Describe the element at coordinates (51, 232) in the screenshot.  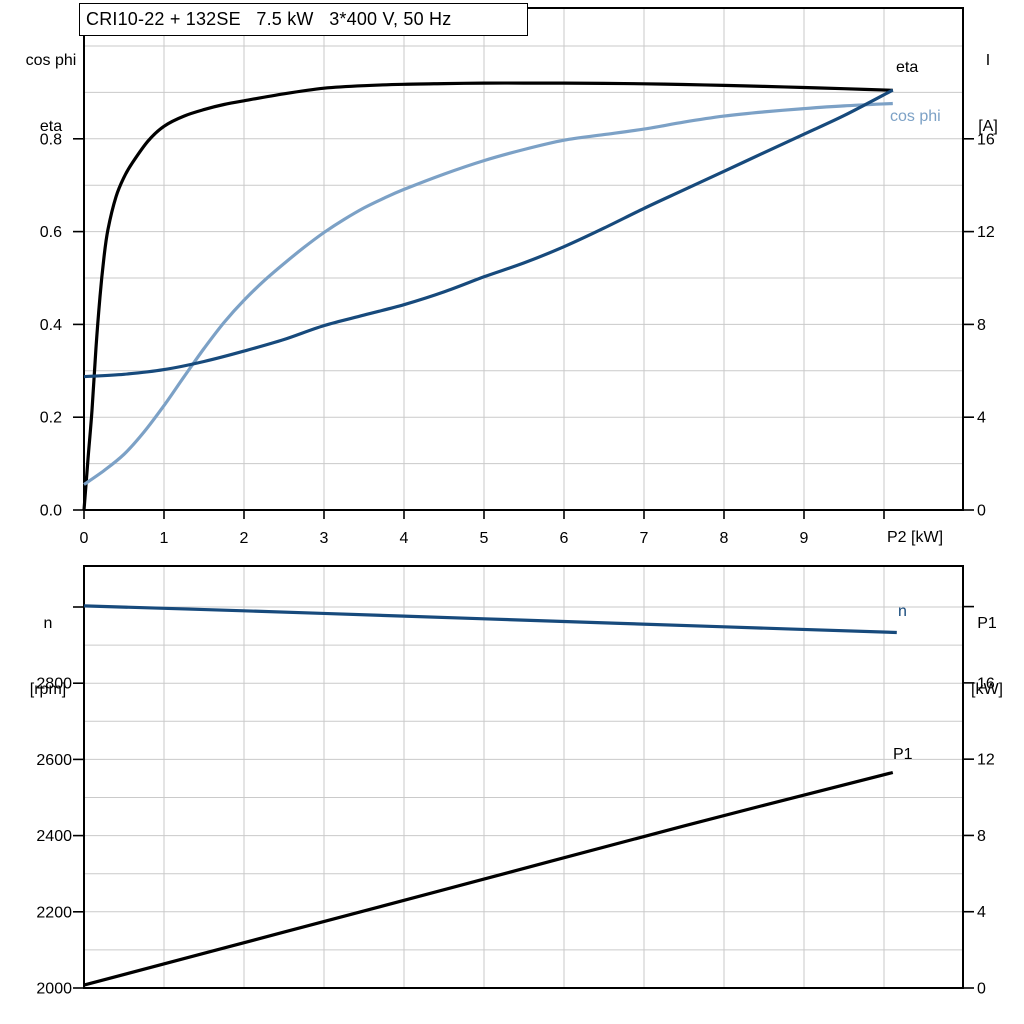
I see `efficiency-cosphi-current-vs-shaft-power-left-tick-label: 0.6` at that location.